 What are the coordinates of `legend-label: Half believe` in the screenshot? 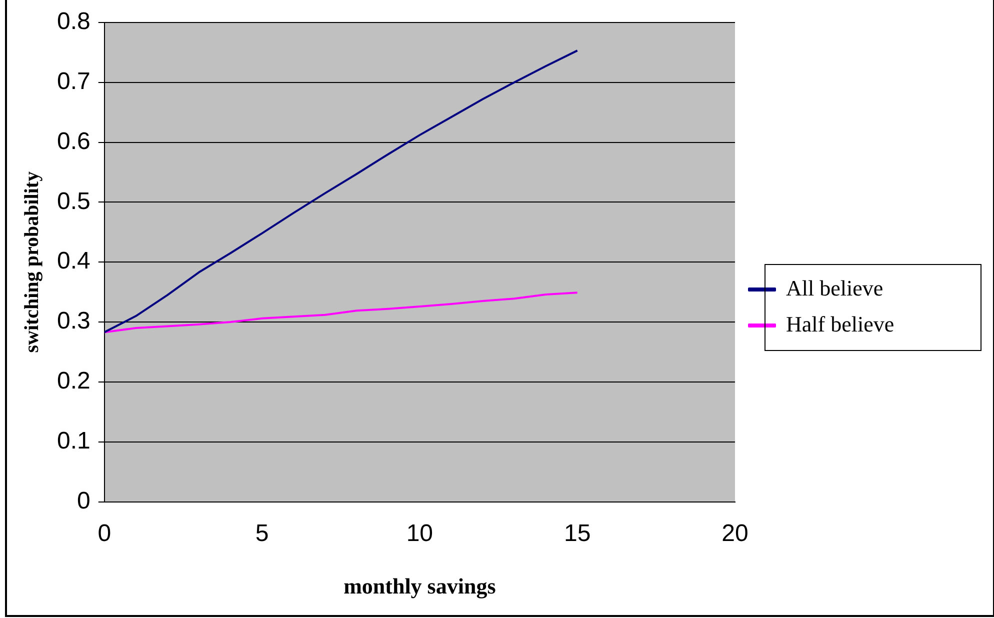 It's located at (840, 323).